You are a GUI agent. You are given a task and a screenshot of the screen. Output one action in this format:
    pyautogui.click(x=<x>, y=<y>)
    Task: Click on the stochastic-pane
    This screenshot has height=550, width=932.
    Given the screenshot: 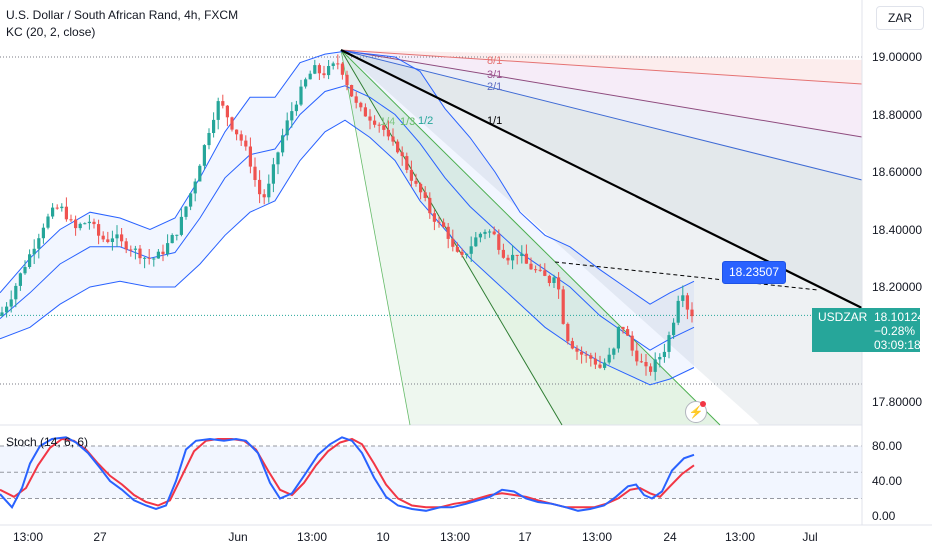 What is the action you would take?
    pyautogui.click(x=431, y=474)
    